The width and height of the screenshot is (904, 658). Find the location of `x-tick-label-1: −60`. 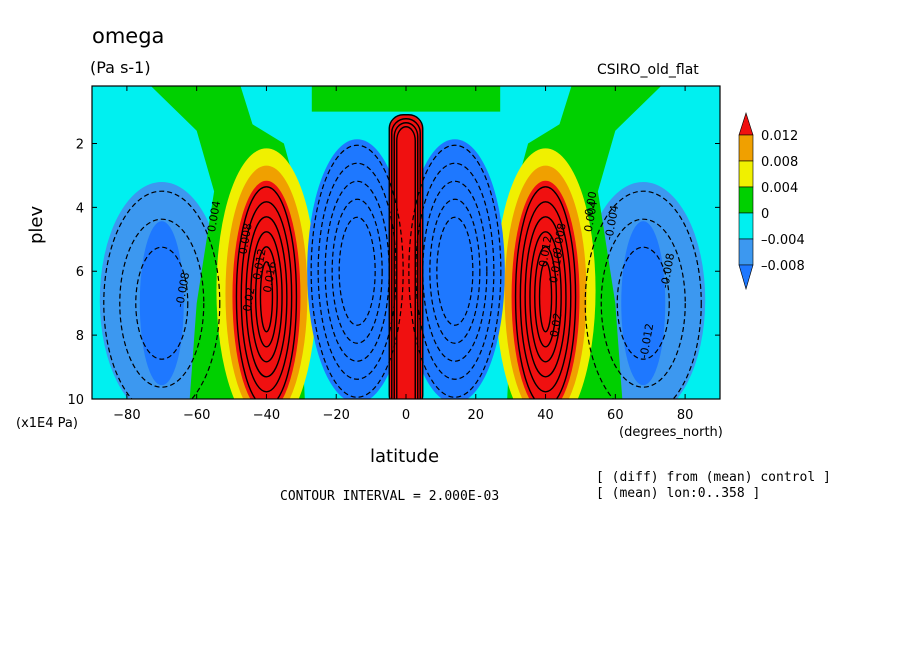

x-tick-label-1: −60 is located at coordinates (196, 415).